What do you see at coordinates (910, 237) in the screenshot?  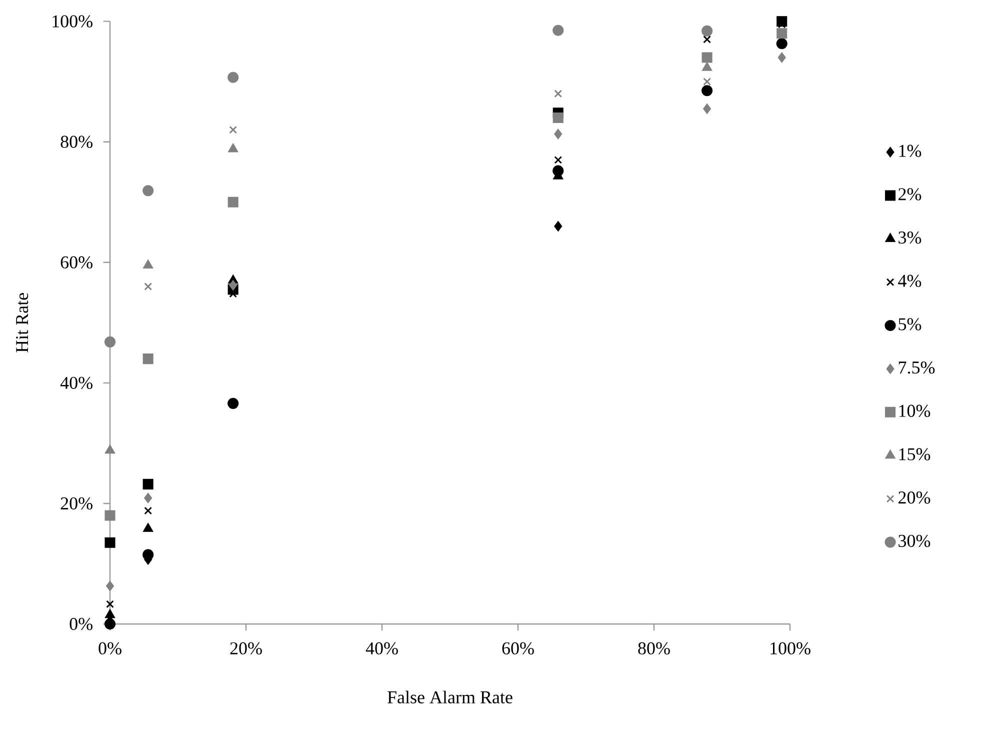 I see `legend-label: 3%` at bounding box center [910, 237].